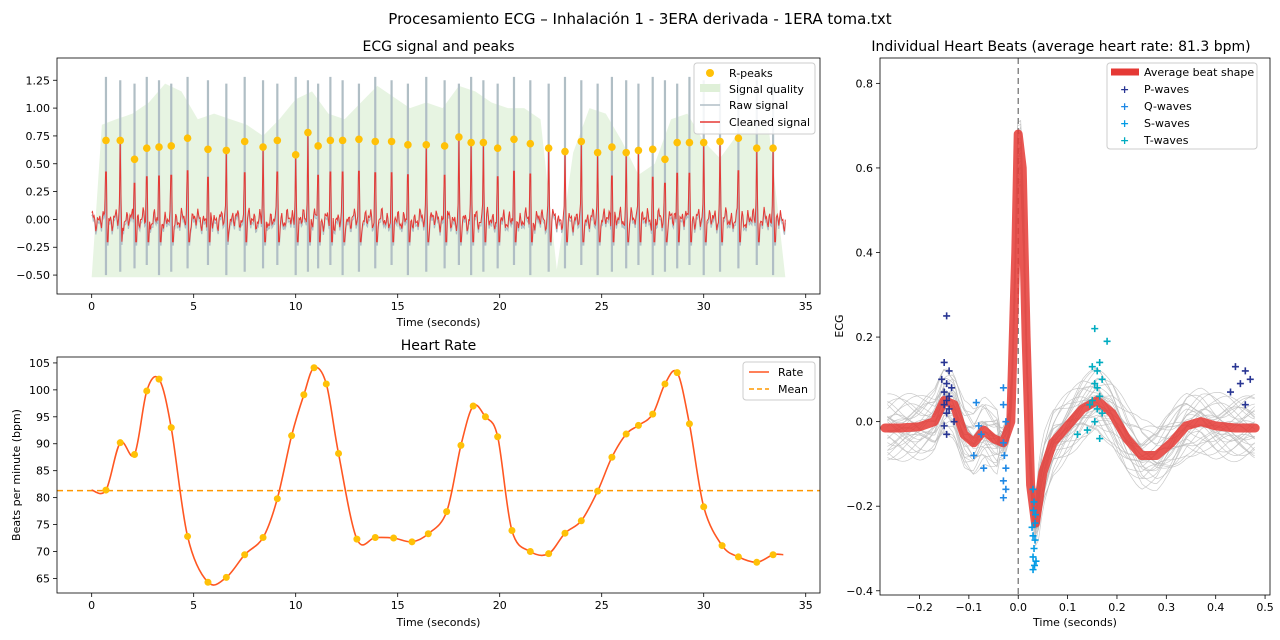 The image size is (1280, 640). What do you see at coordinates (790, 372) in the screenshot?
I see `legend-rate-label: Rate` at bounding box center [790, 372].